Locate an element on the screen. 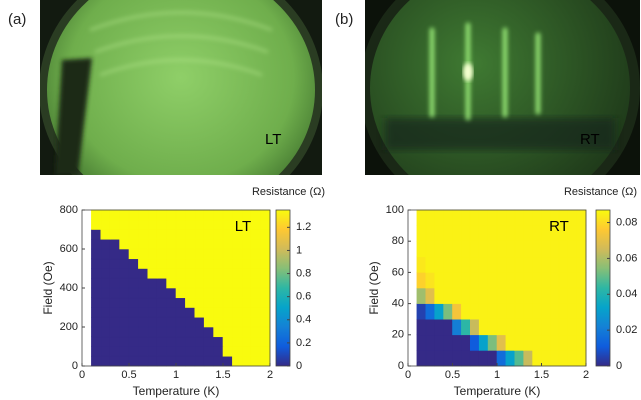 This screenshot has height=400, width=641. x-tick-label: 0 is located at coordinates (82, 375).